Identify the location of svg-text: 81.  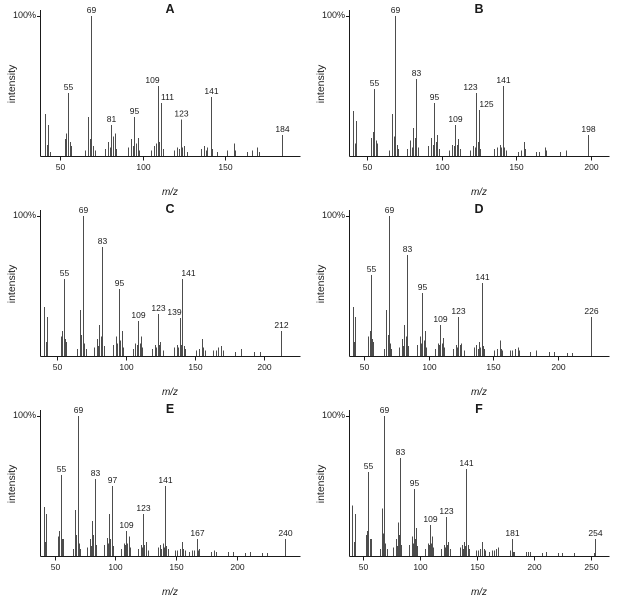
(112, 119).